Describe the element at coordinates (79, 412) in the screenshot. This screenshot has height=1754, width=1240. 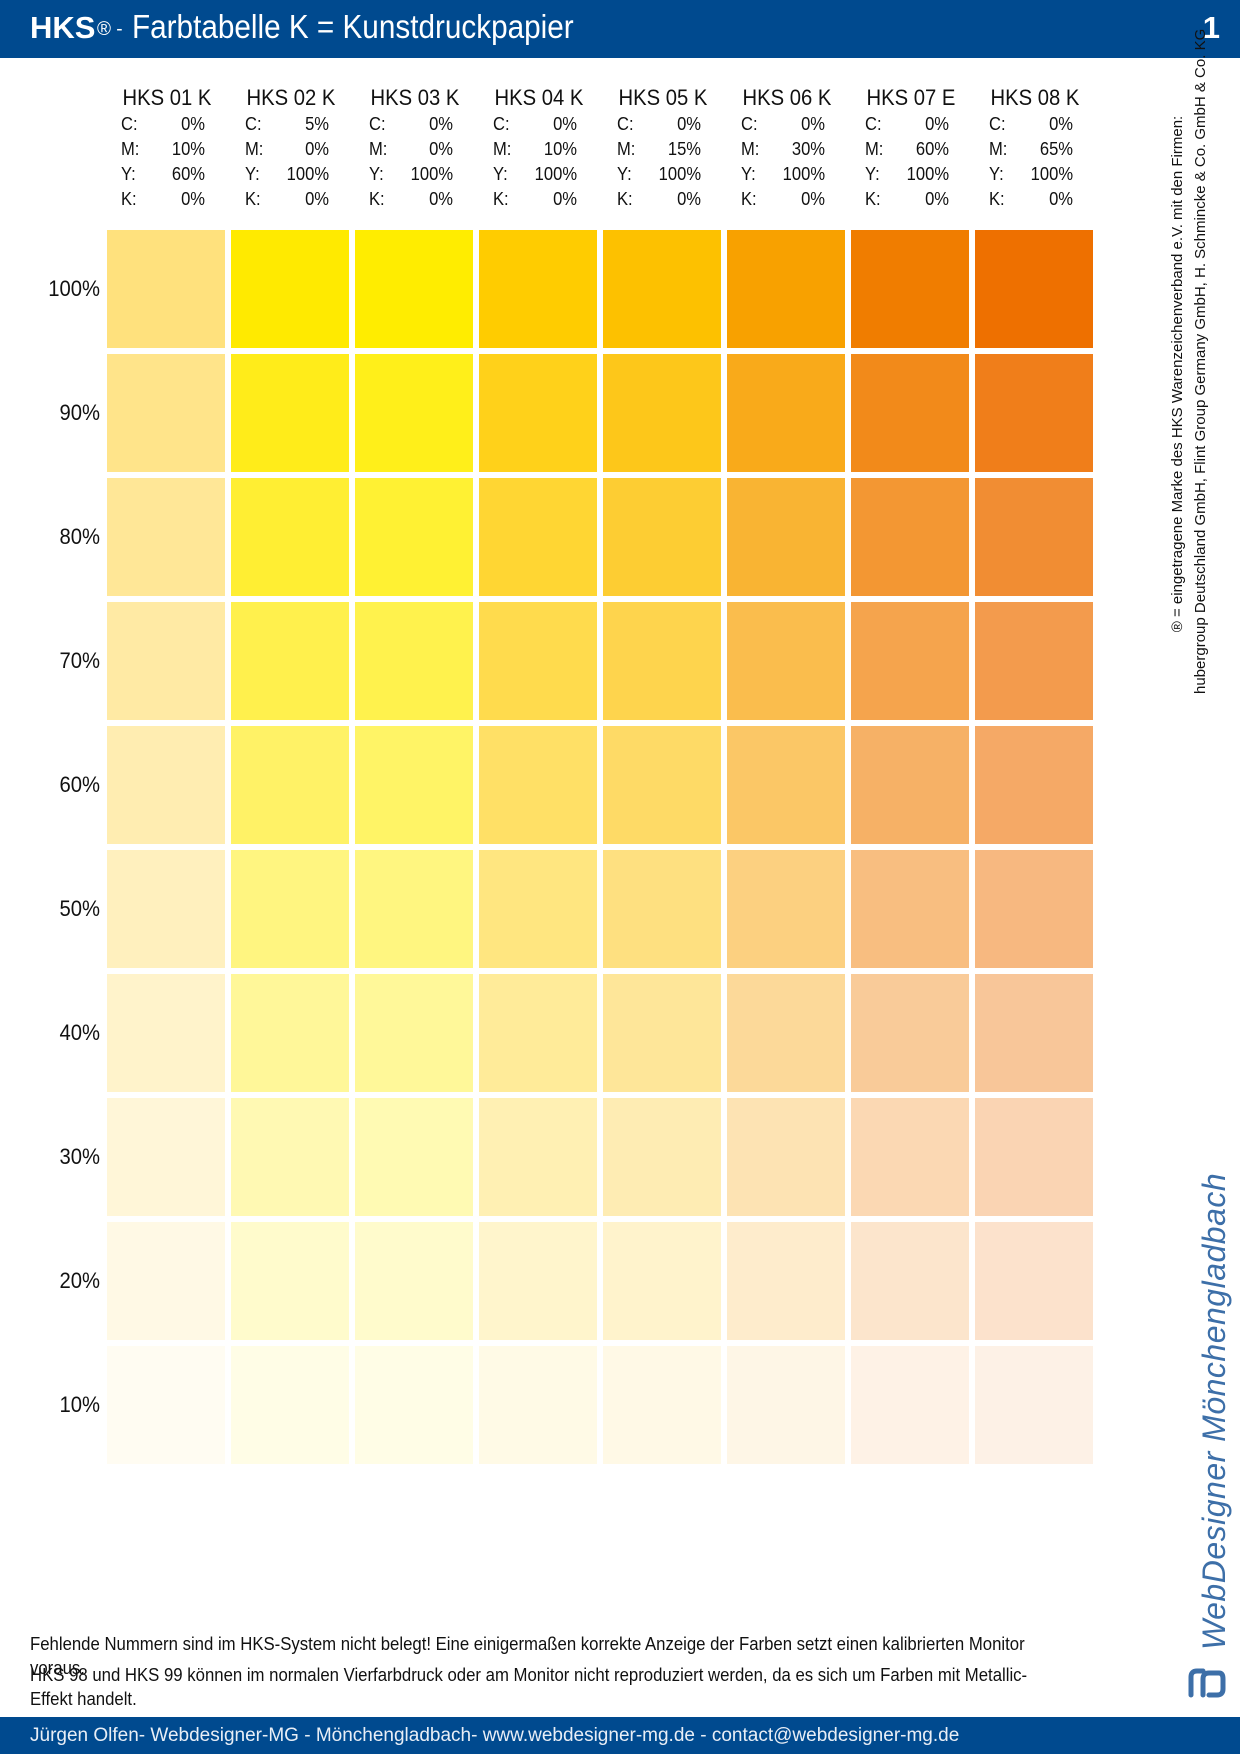
I see `tint-label: 90%` at that location.